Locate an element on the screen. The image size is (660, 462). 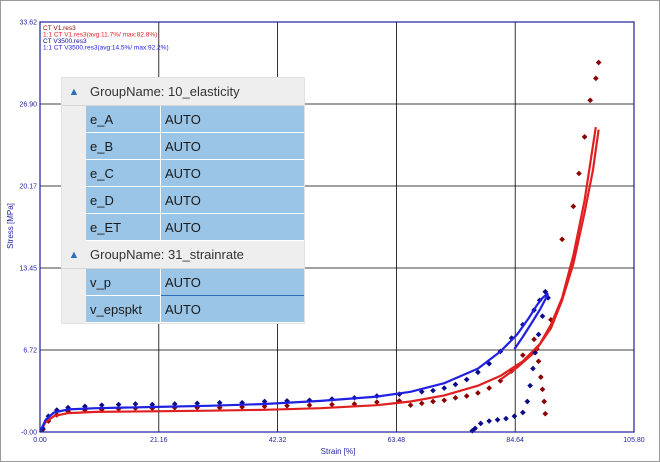
group-header-strainrate: ▲ GroupName: 31_strainrate is located at coordinates (183, 255).